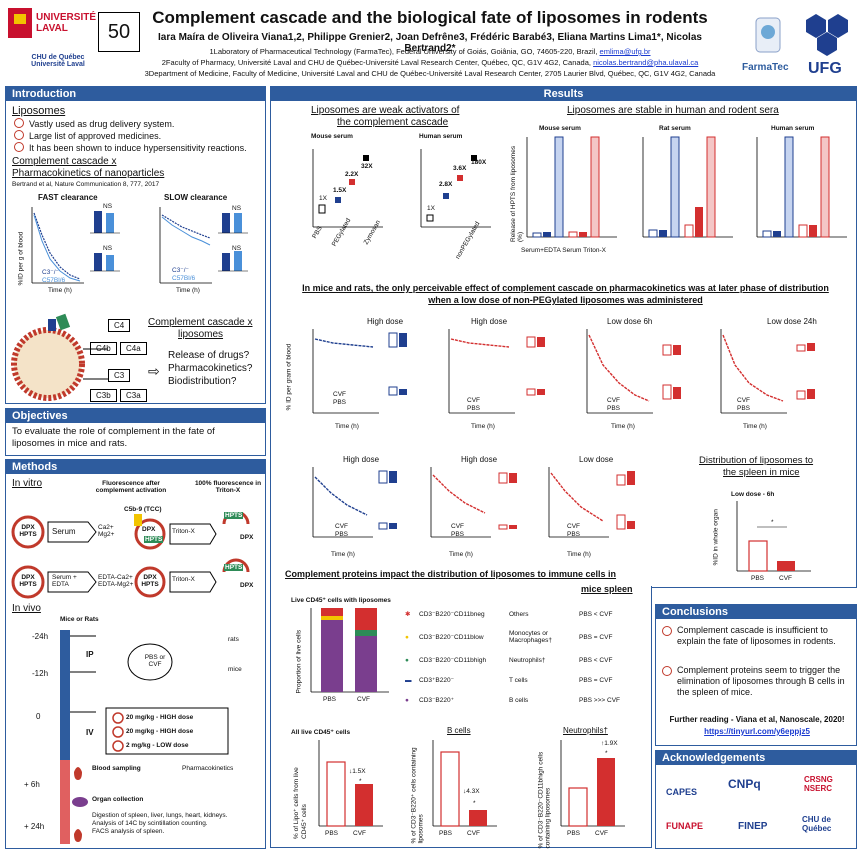  What do you see at coordinates (130, 555) in the screenshot?
I see `invitro-diagram` at bounding box center [130, 555].